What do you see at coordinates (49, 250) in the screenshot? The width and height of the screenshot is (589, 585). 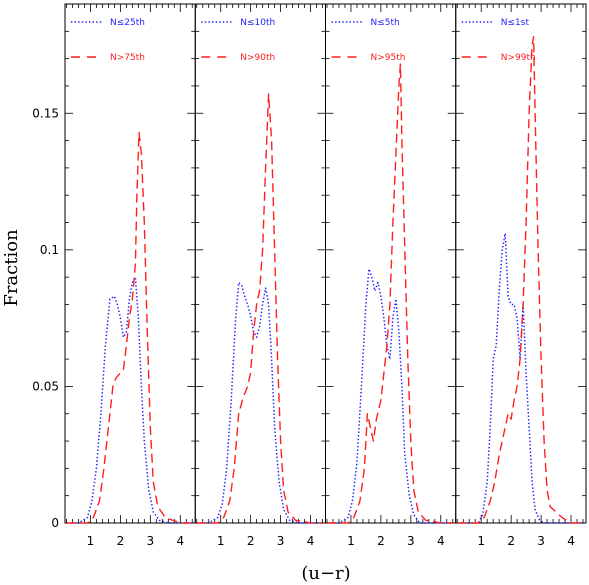 I see `y-tick-label: 0.1` at bounding box center [49, 250].